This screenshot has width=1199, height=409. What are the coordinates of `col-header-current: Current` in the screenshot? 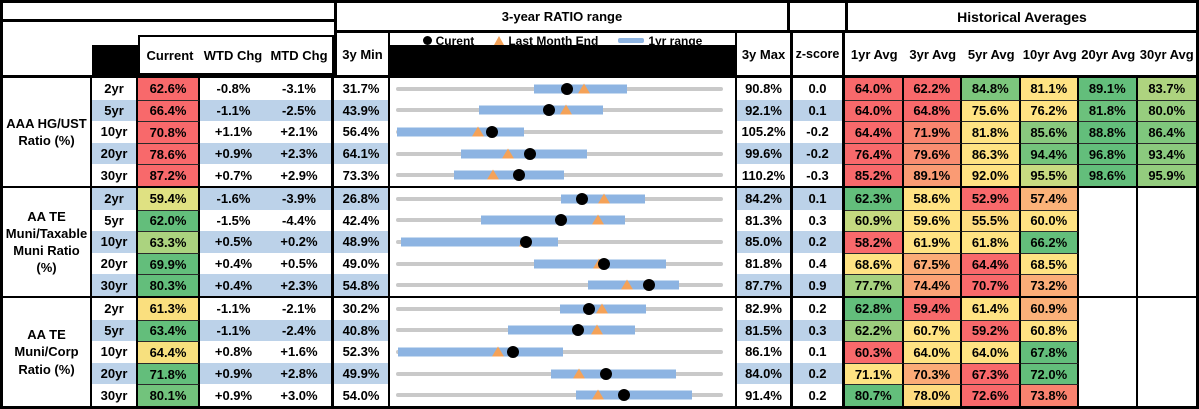 It's located at (170, 55).